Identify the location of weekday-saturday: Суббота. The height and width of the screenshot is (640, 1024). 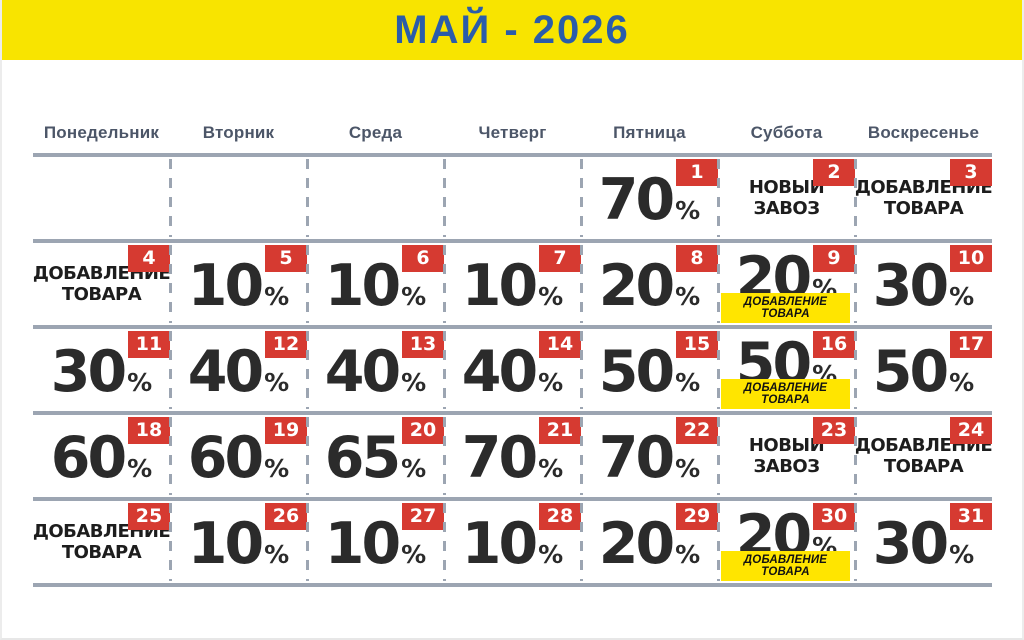
(786, 132).